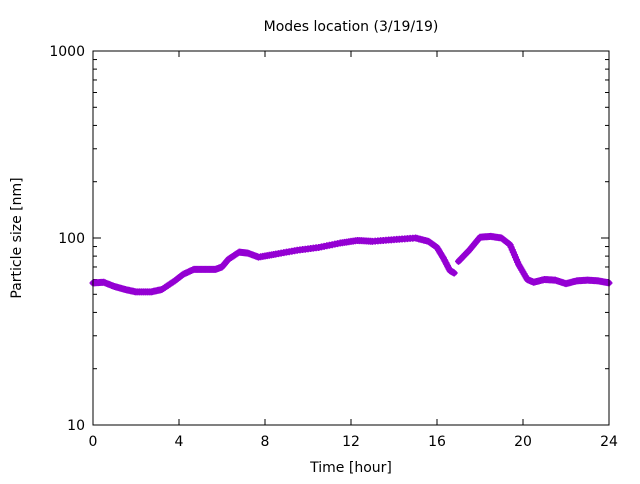 The height and width of the screenshot is (484, 640). Describe the element at coordinates (351, 27) in the screenshot. I see `chart-title: Modes location (3/19/19)` at that location.